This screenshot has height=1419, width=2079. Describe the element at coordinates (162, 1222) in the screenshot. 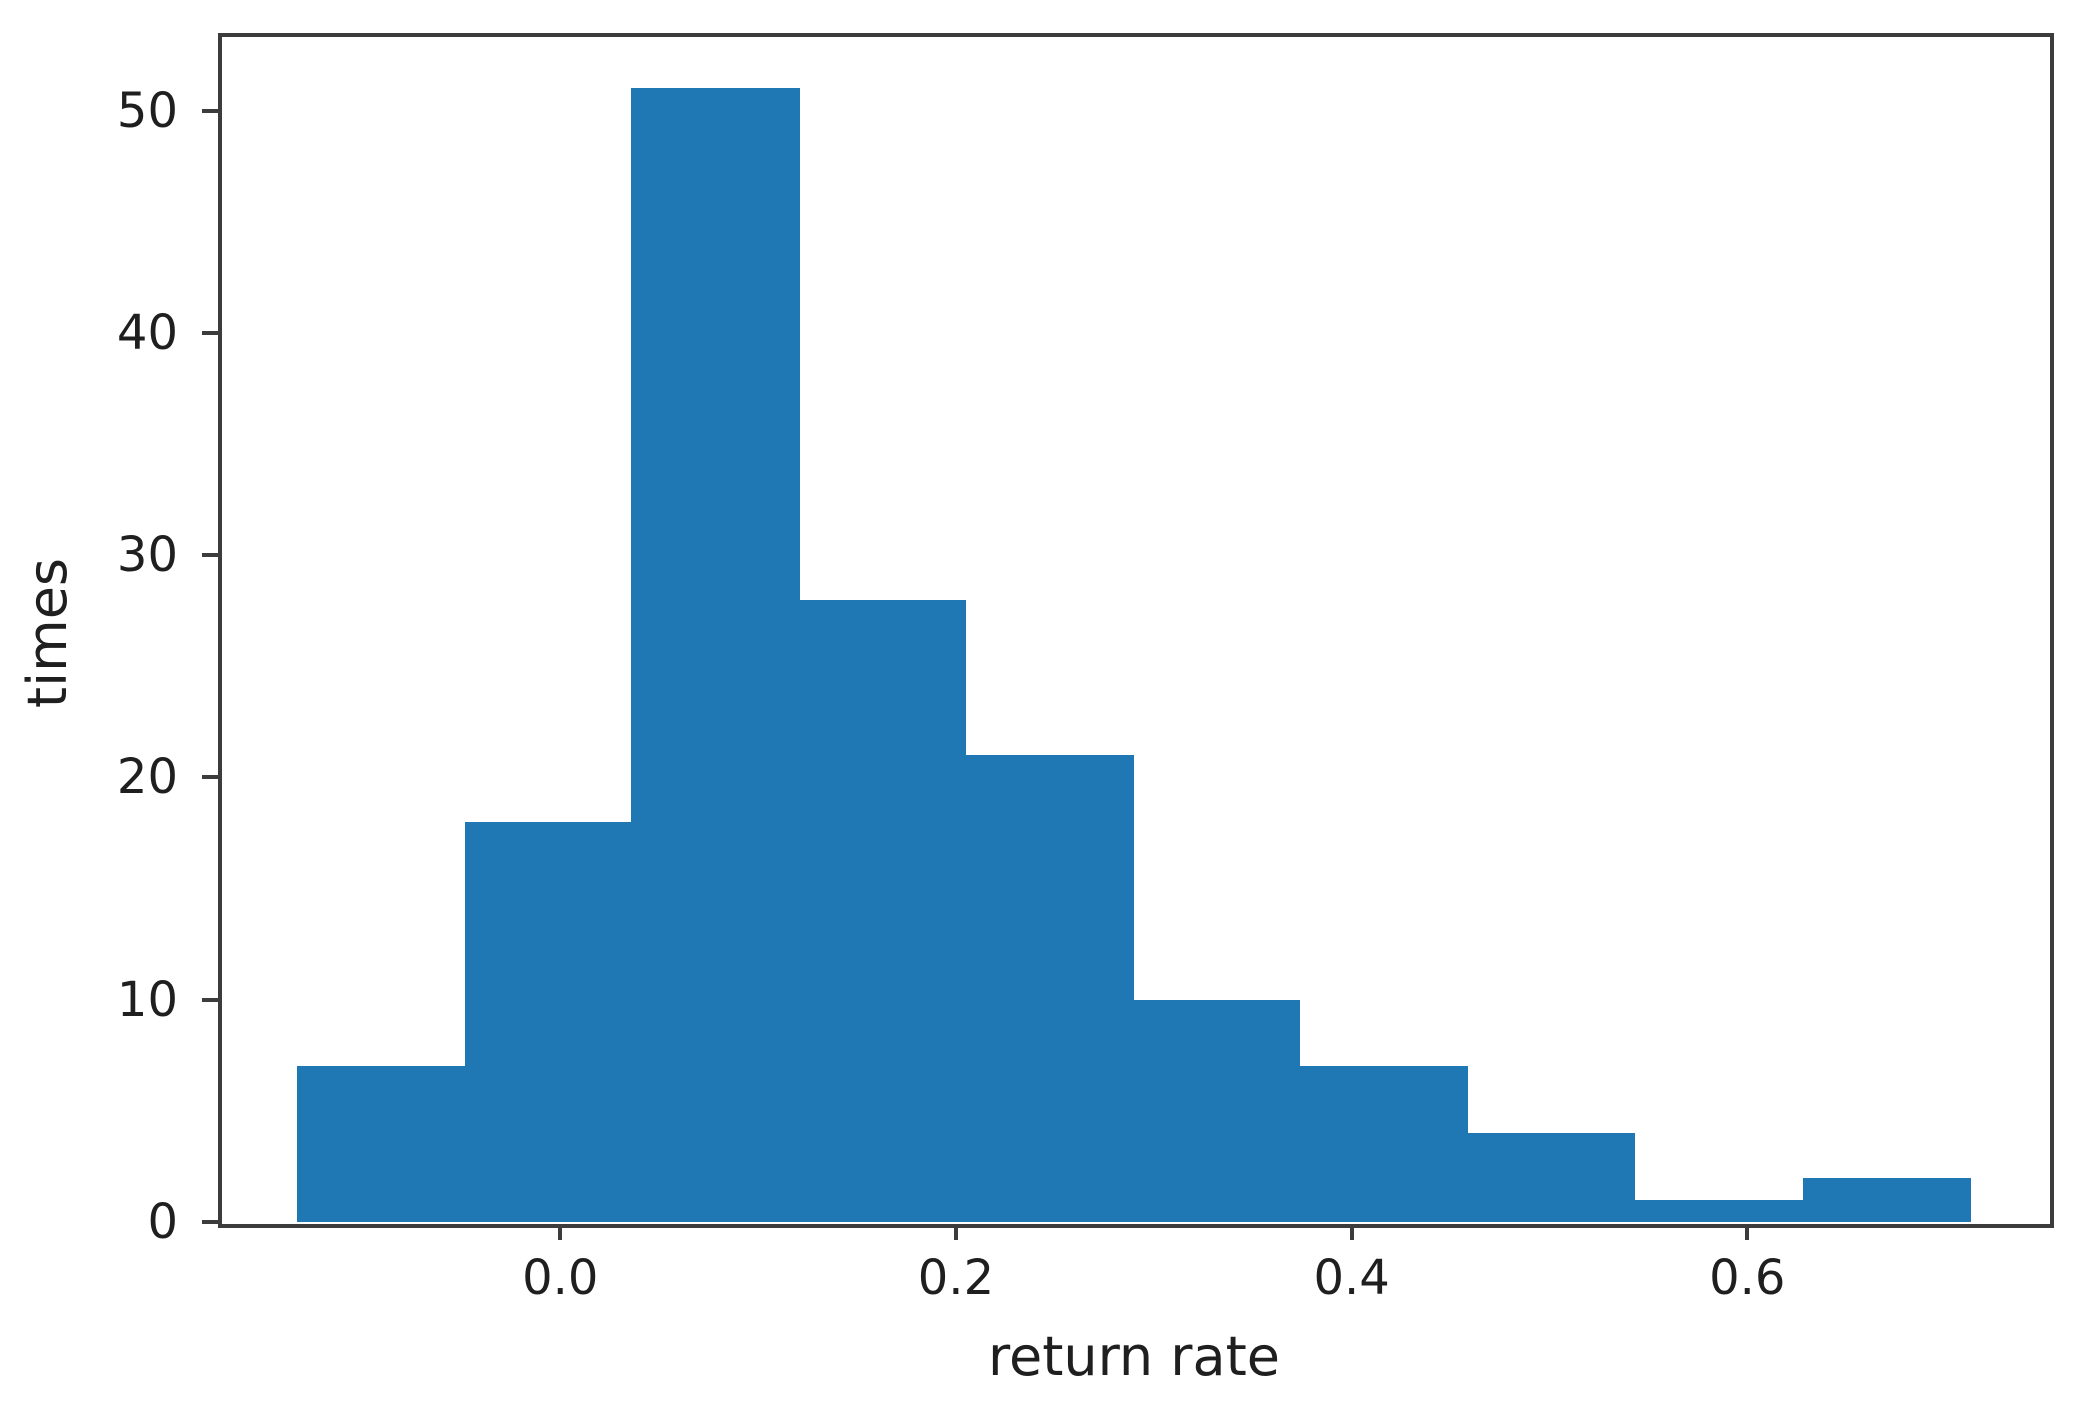

I see `y-tick-label: 0` at that location.